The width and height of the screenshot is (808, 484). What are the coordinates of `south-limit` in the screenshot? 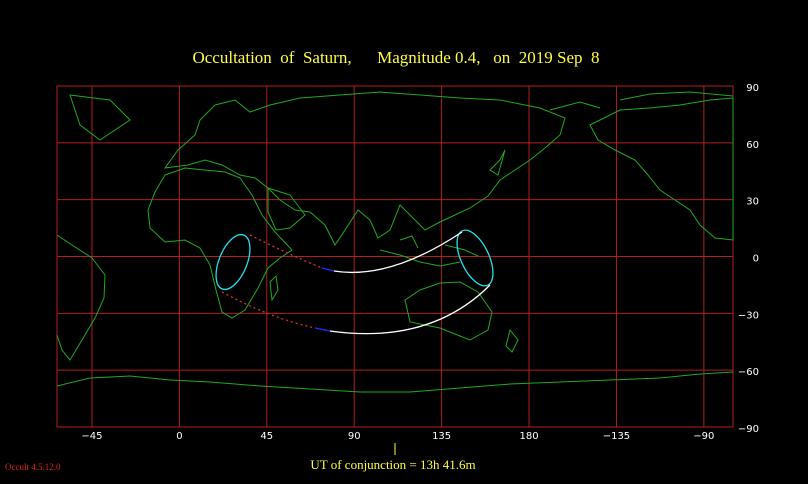 It's located at (410, 309).